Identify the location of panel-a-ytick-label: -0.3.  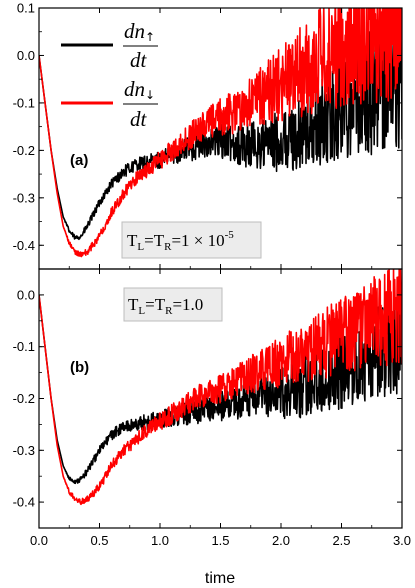
(24, 197).